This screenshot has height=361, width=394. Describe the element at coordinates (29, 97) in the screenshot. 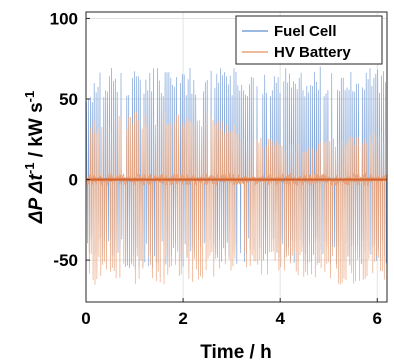

I see `y-axis-label-unit-exponent: -1` at that location.